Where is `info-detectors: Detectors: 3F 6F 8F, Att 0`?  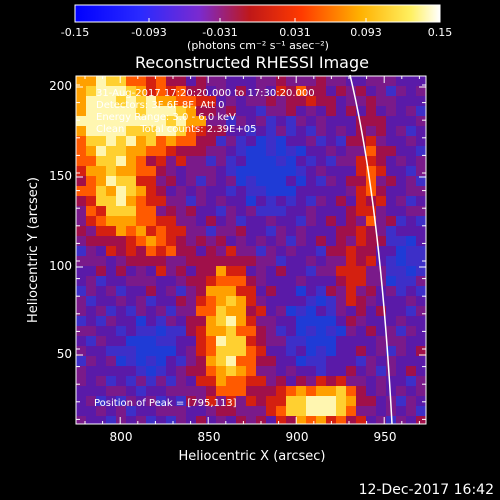 info-detectors: Detectors: 3F 6F 8F, Att 0 is located at coordinates (160, 105).